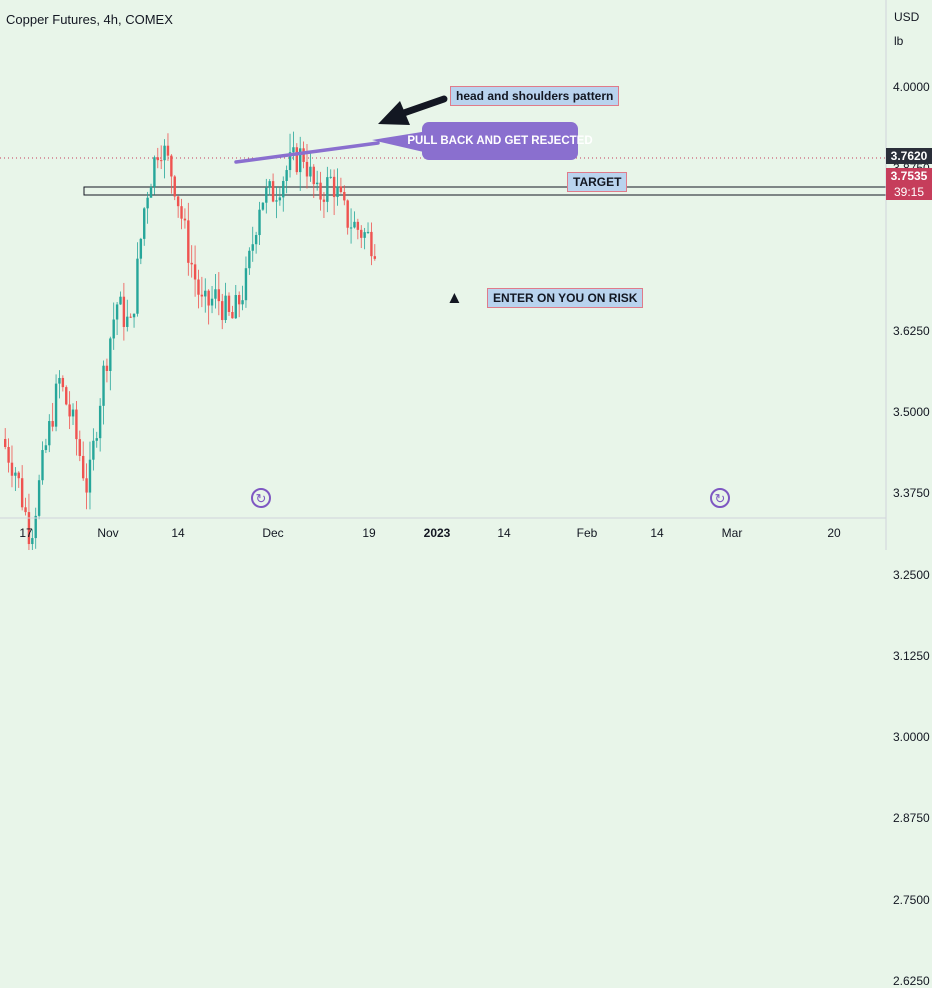 This screenshot has width=932, height=988. Describe the element at coordinates (911, 87) in the screenshot. I see `y-tick-label: 4.0000` at that location.